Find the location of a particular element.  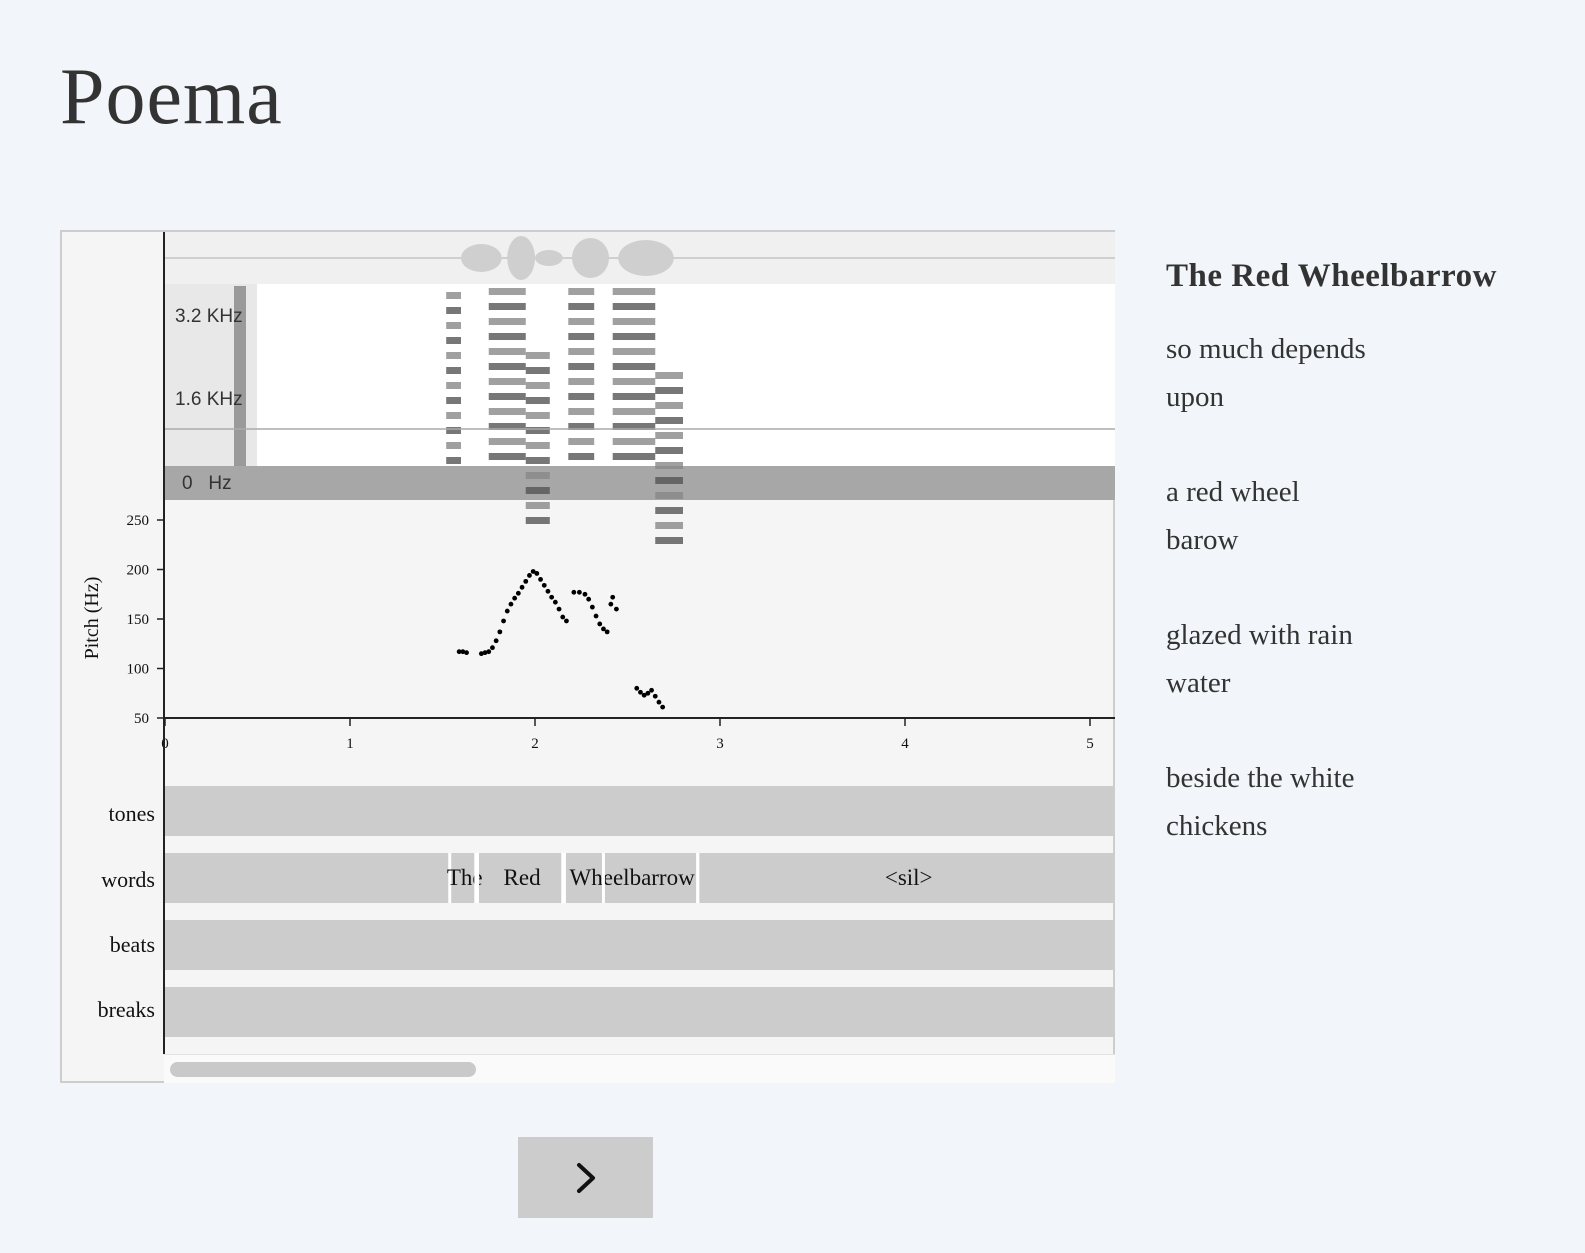

tier-breaks is located at coordinates (640, 1012).